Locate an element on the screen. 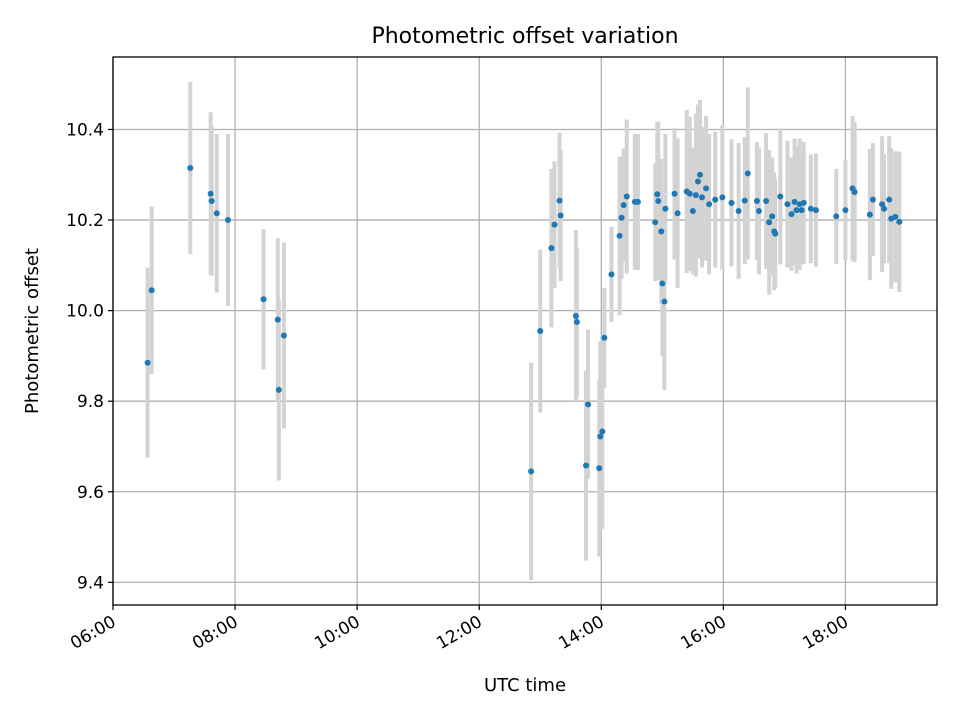 The image size is (960, 720). y-tick-label: 10.4 is located at coordinates (85, 130).